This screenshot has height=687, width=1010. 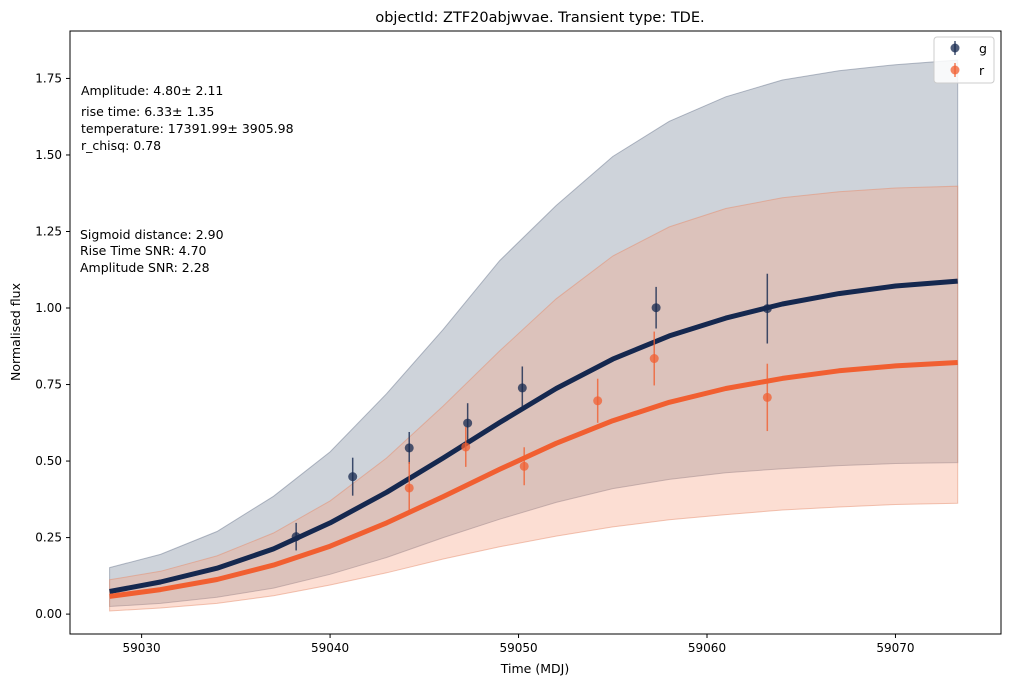 I want to click on y-tick-label: 0.75, so click(x=48, y=385).